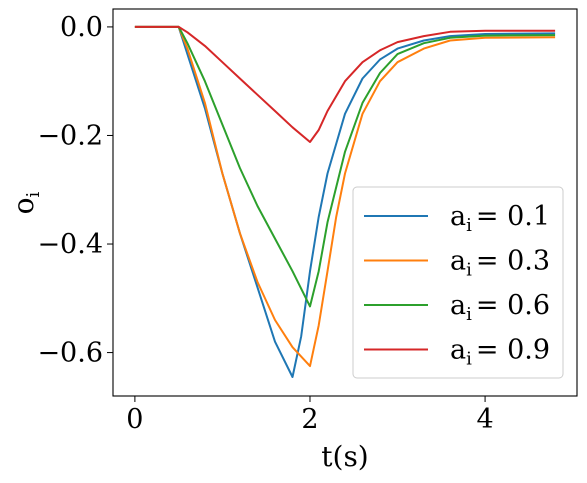 The image size is (587, 483). I want to click on legend-label-value: = 0.9, so click(513, 350).